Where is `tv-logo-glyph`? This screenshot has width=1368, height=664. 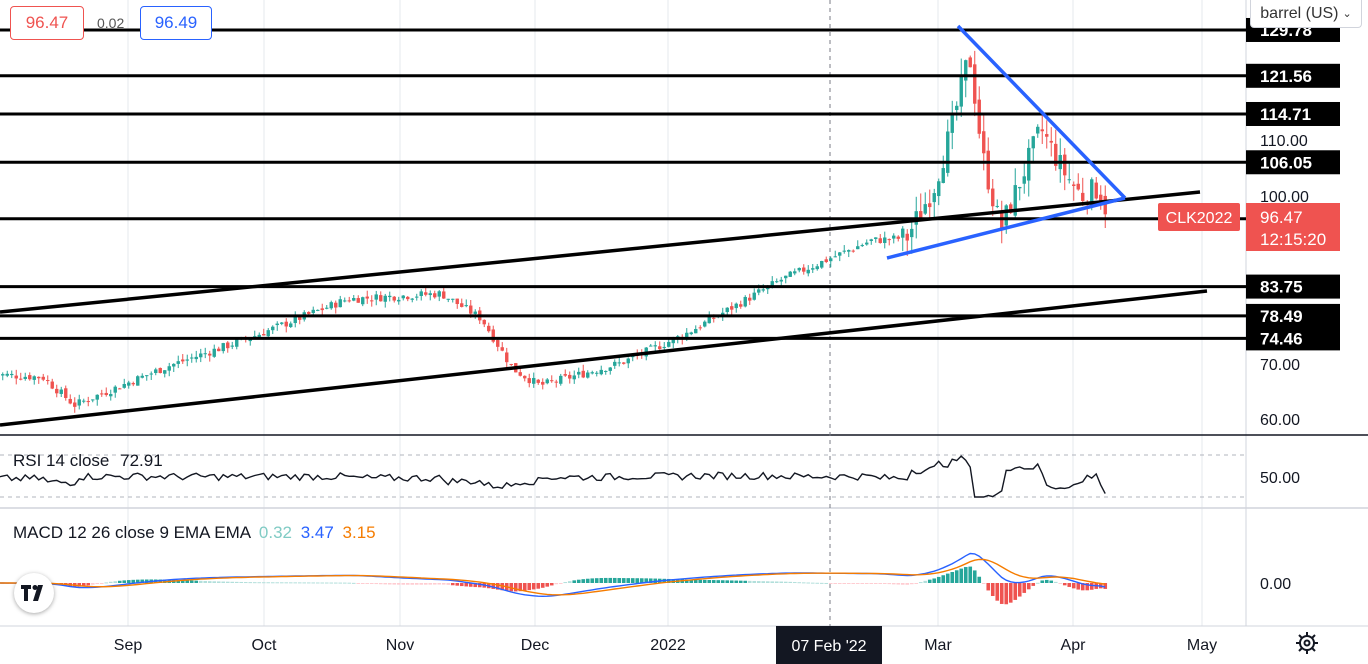
tv-logo-glyph is located at coordinates (32, 593).